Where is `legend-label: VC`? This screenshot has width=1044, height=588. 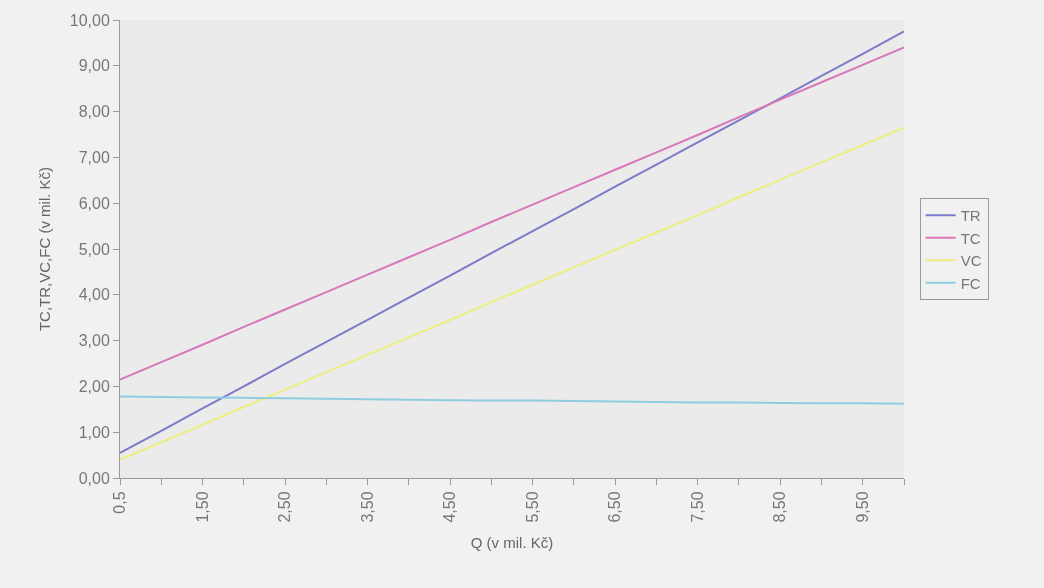 legend-label: VC is located at coordinates (971, 261).